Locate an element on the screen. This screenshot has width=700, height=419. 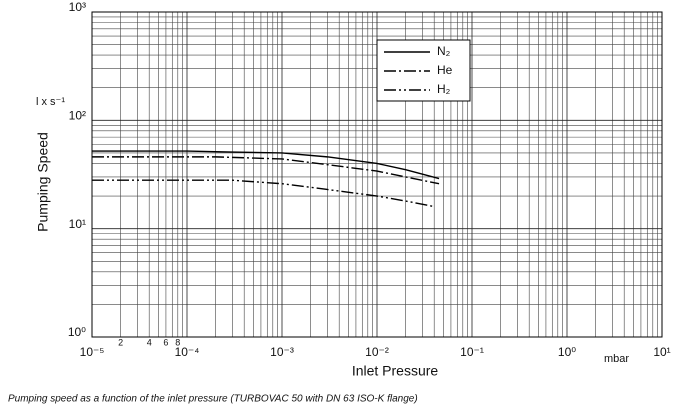
x-tick-label: 10⁻⁵ is located at coordinates (92, 352).